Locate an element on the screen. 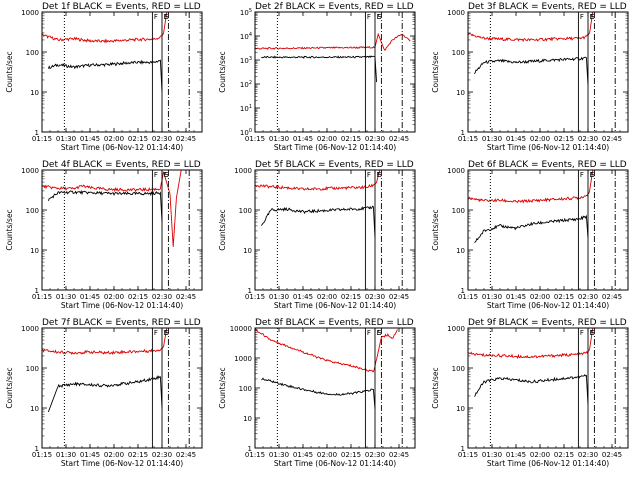 This screenshot has height=480, width=640. panel-title: Det 6f BLACK = Events, RED = LLD is located at coordinates (547, 165).